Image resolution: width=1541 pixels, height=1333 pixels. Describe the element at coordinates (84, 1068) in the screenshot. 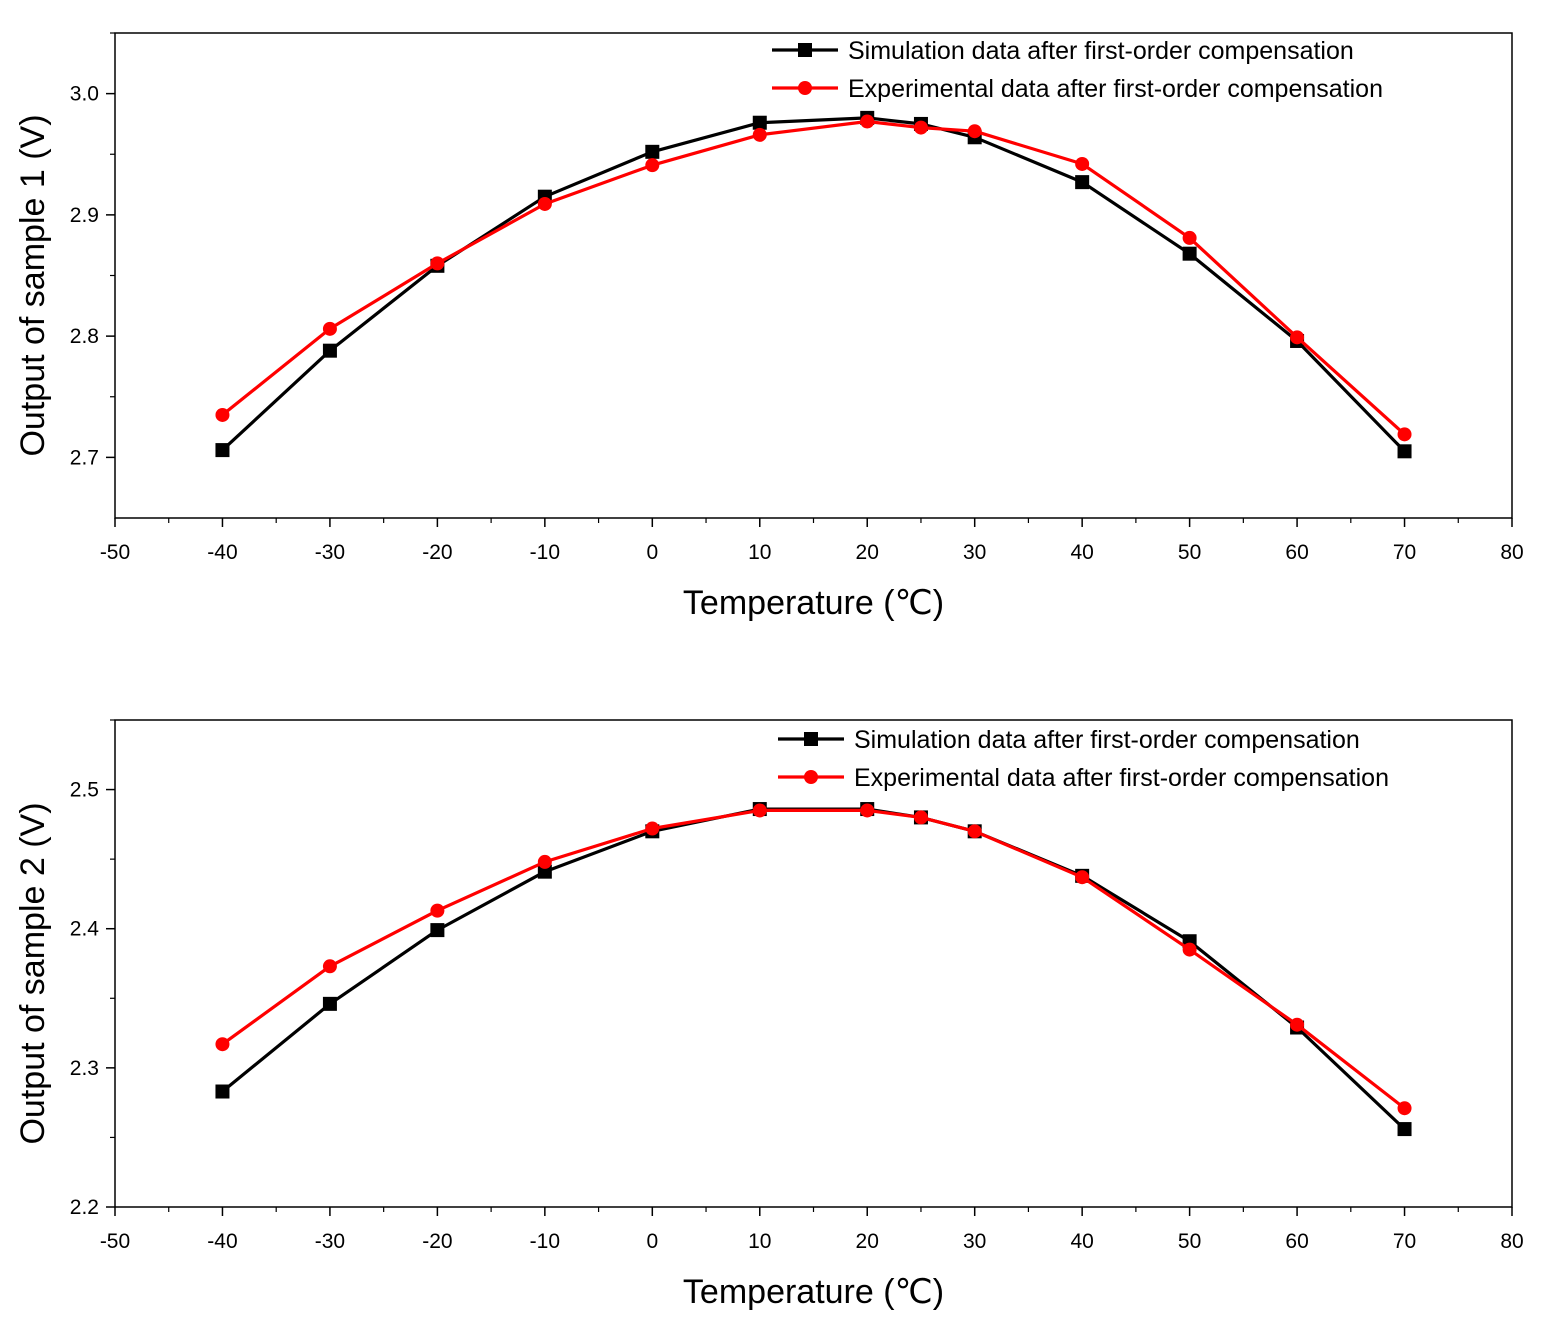

I see `y-tick-label: 2.3` at that location.